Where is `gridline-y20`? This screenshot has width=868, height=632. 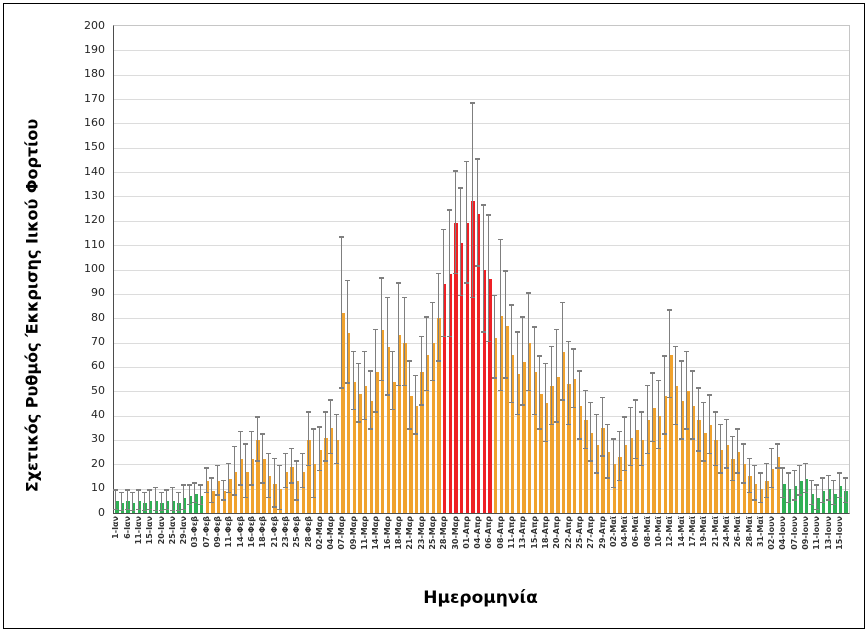 gridline-y20 is located at coordinates (481, 465).